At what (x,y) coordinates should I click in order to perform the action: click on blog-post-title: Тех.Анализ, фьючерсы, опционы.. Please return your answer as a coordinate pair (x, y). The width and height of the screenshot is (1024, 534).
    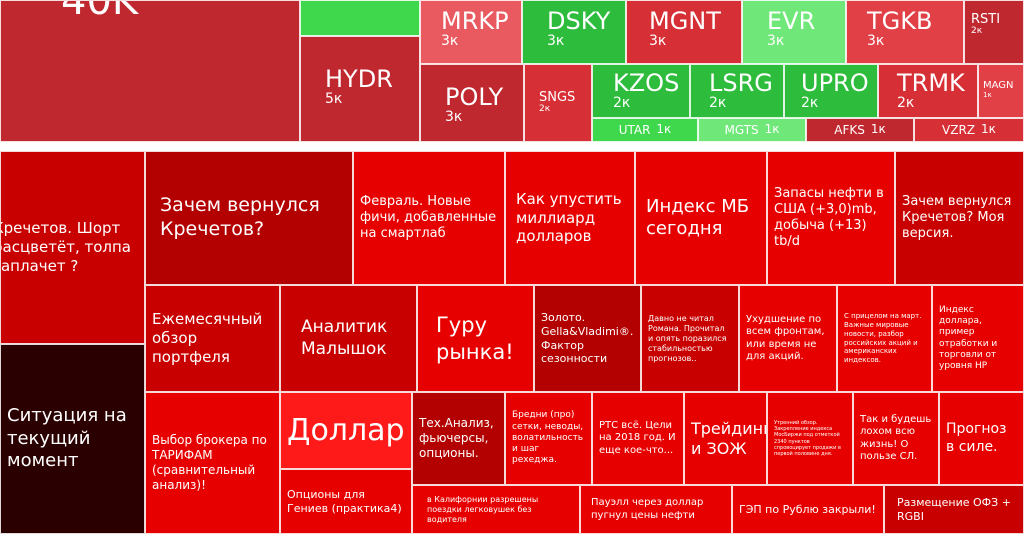
    Looking at the image, I should click on (456, 438).